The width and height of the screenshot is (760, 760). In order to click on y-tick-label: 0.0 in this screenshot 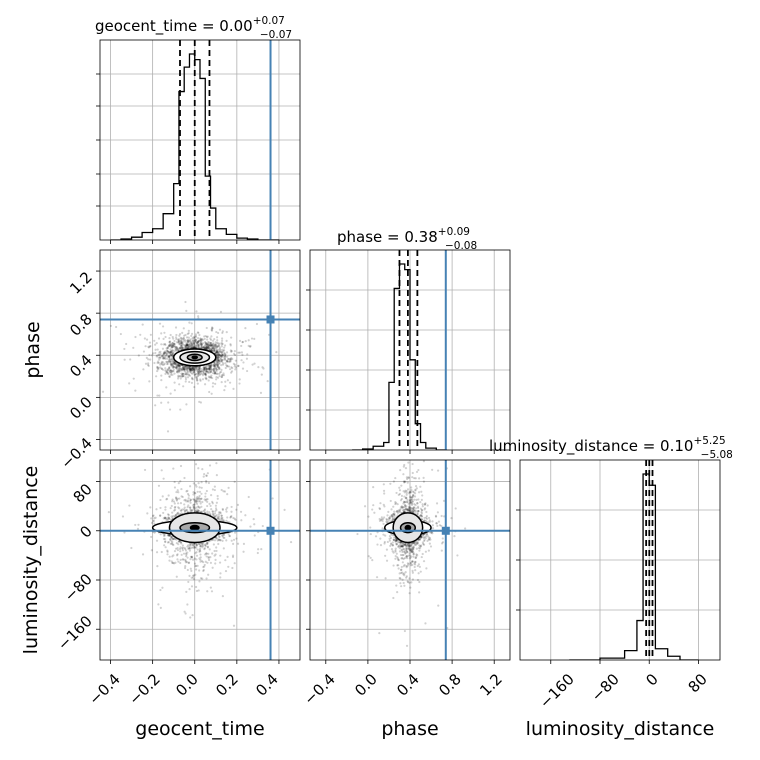, I will do `click(81, 408)`.